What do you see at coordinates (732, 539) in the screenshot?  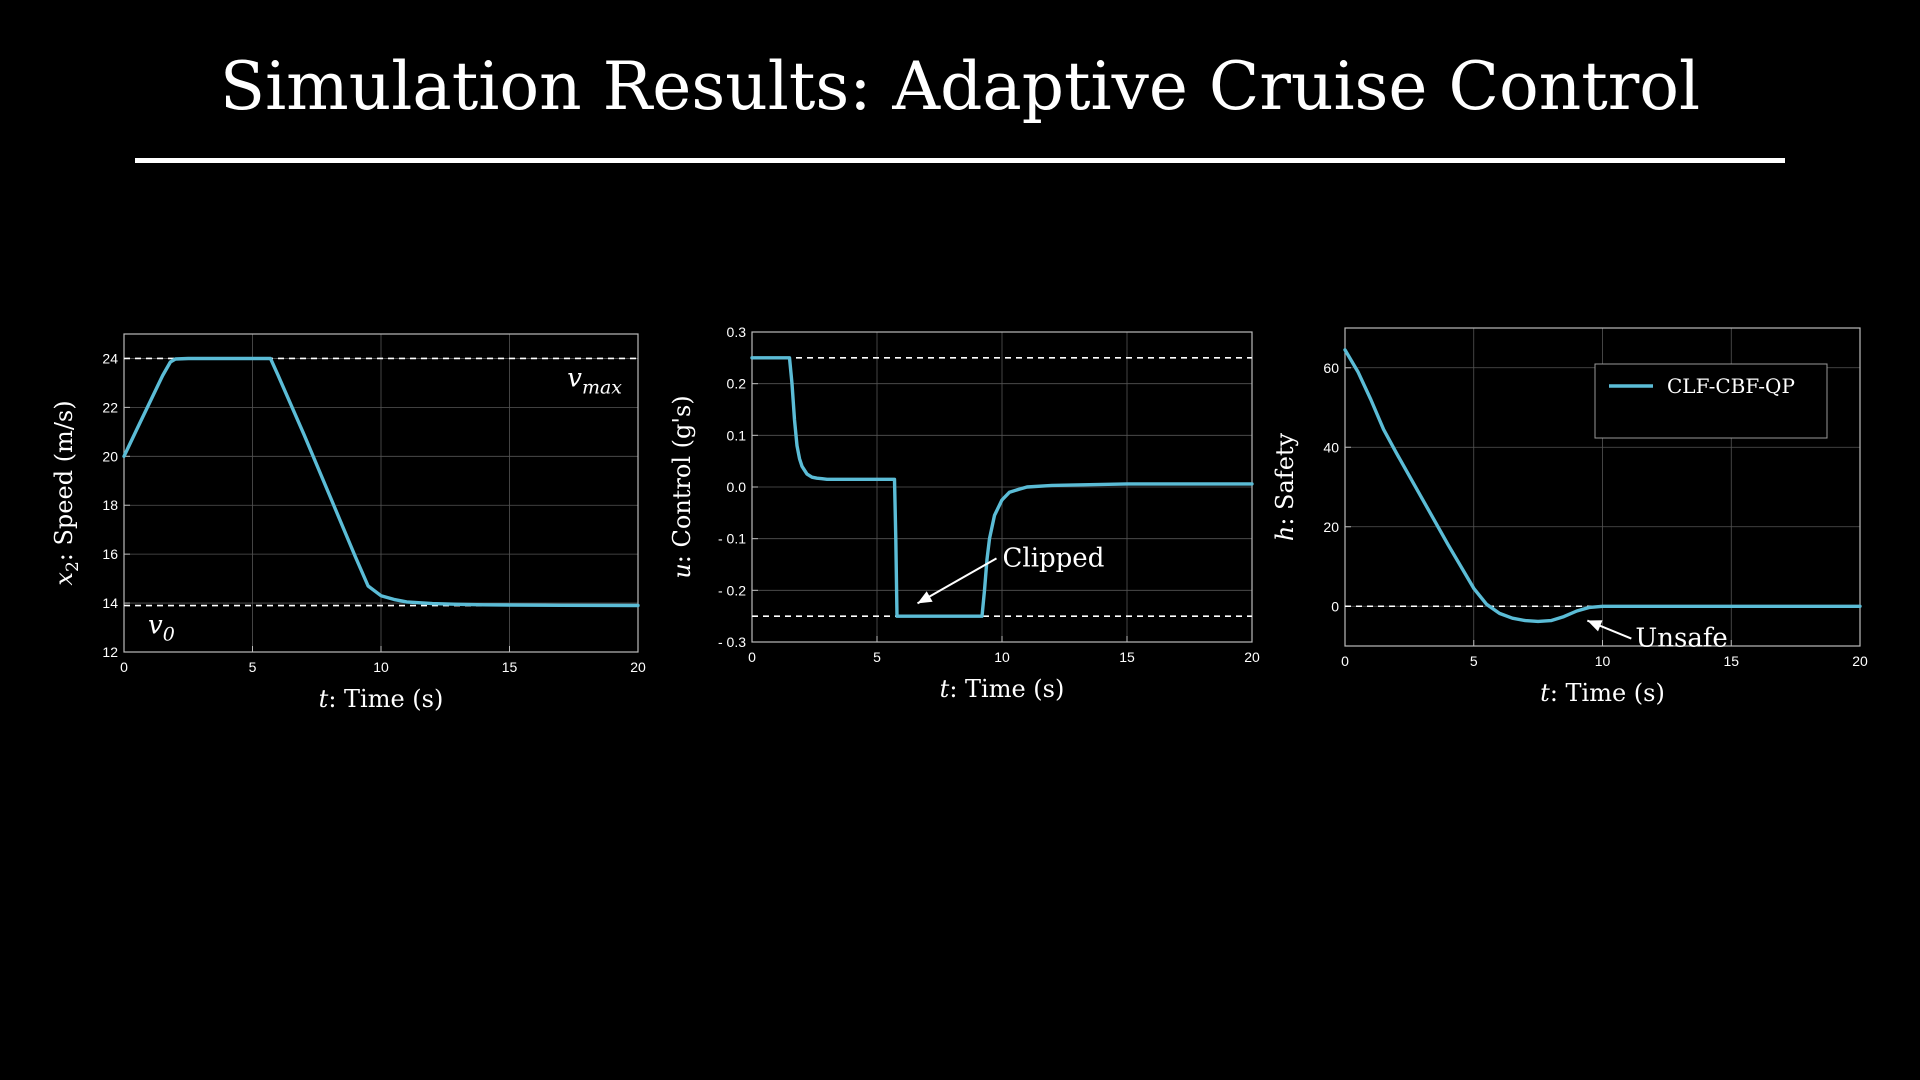 I see `y-tick-label: - 0.1` at bounding box center [732, 539].